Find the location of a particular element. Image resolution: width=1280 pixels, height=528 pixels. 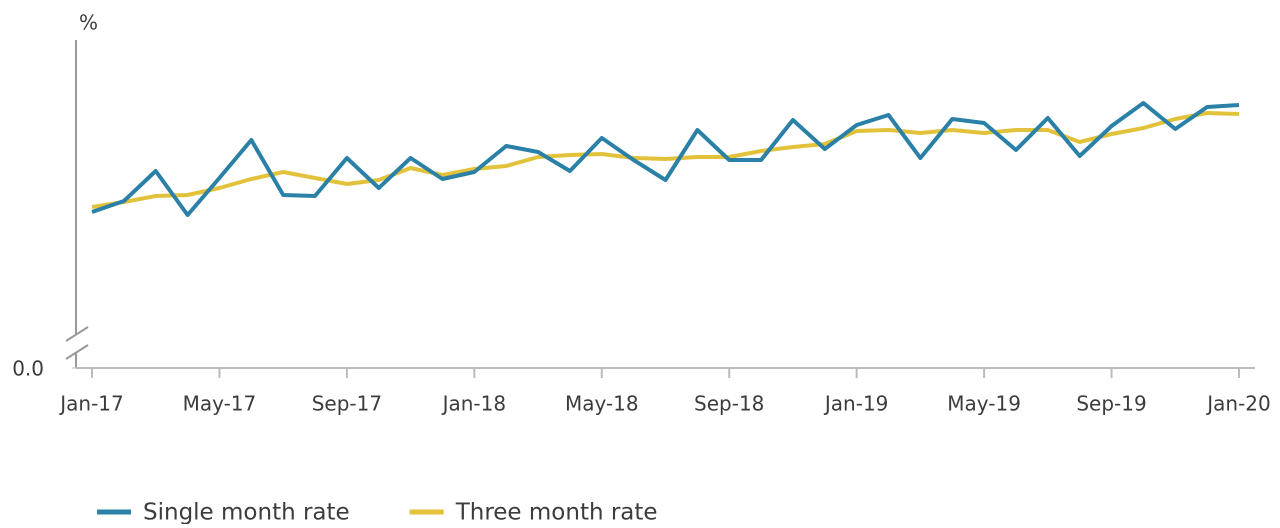

x-tick-label: May-17 is located at coordinates (220, 404).